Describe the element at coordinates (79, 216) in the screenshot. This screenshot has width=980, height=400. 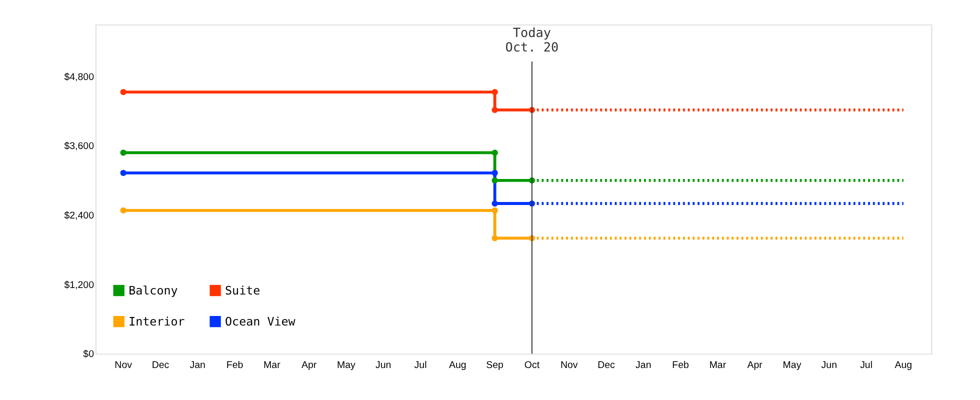
I see `y-tick-label: $2,400` at that location.